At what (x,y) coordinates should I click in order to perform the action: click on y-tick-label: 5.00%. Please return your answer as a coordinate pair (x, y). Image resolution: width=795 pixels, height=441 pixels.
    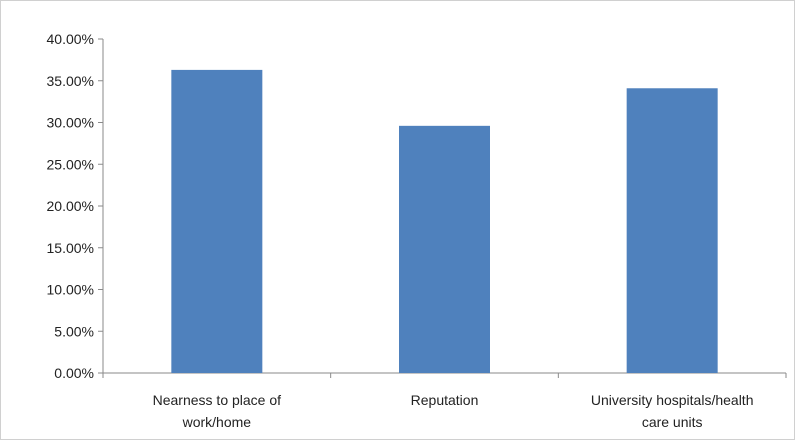
    Looking at the image, I should click on (74, 331).